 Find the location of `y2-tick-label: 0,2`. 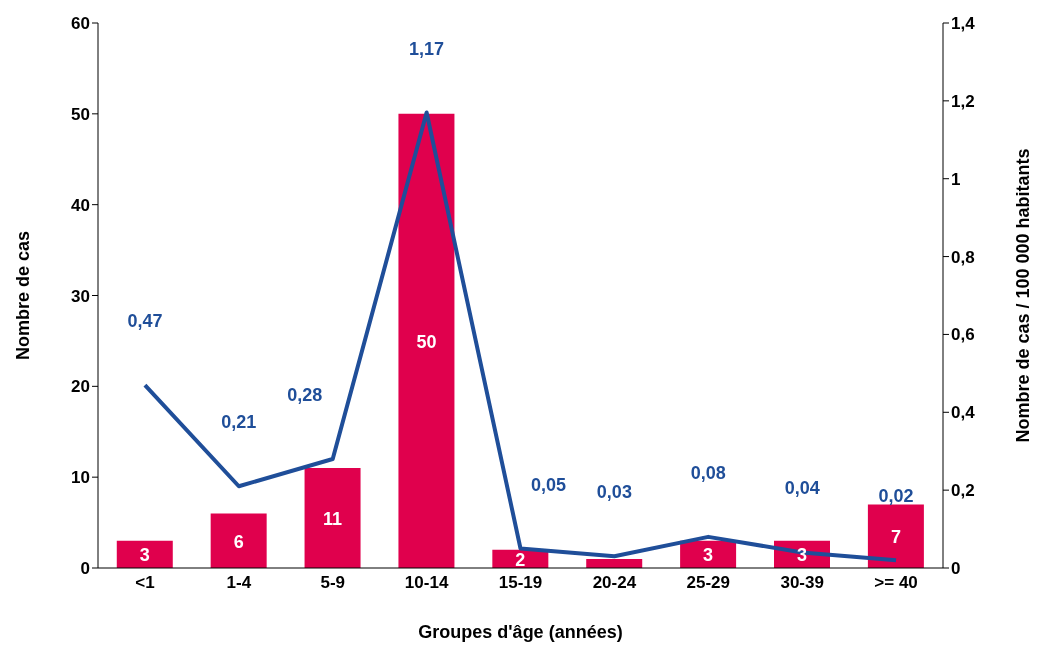

y2-tick-label: 0,2 is located at coordinates (963, 491).